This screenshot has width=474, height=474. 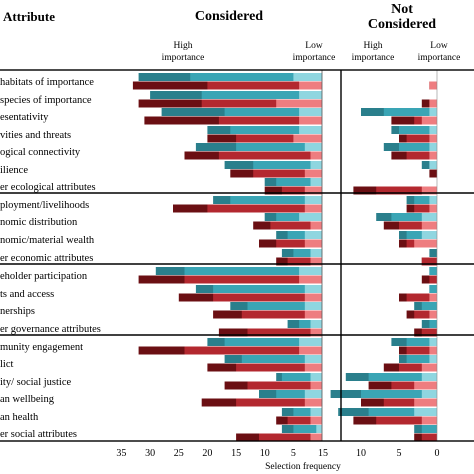 What do you see at coordinates (48, 187) in the screenshot?
I see `category-label-6: er ecological attributes` at bounding box center [48, 187].